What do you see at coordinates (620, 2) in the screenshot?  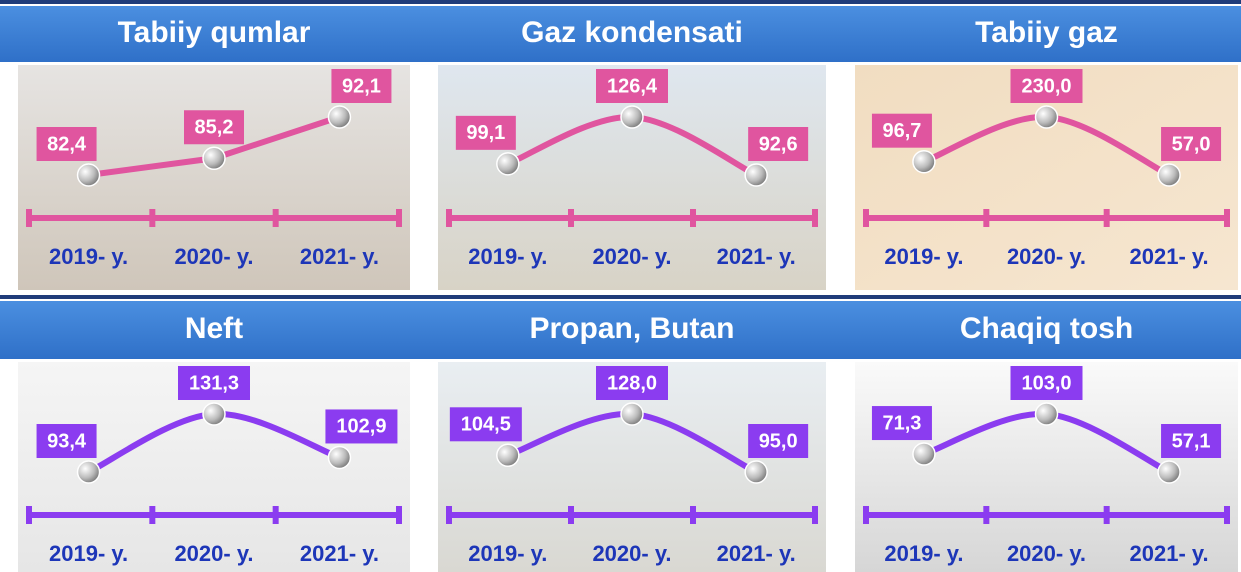 I see `top-rule` at bounding box center [620, 2].